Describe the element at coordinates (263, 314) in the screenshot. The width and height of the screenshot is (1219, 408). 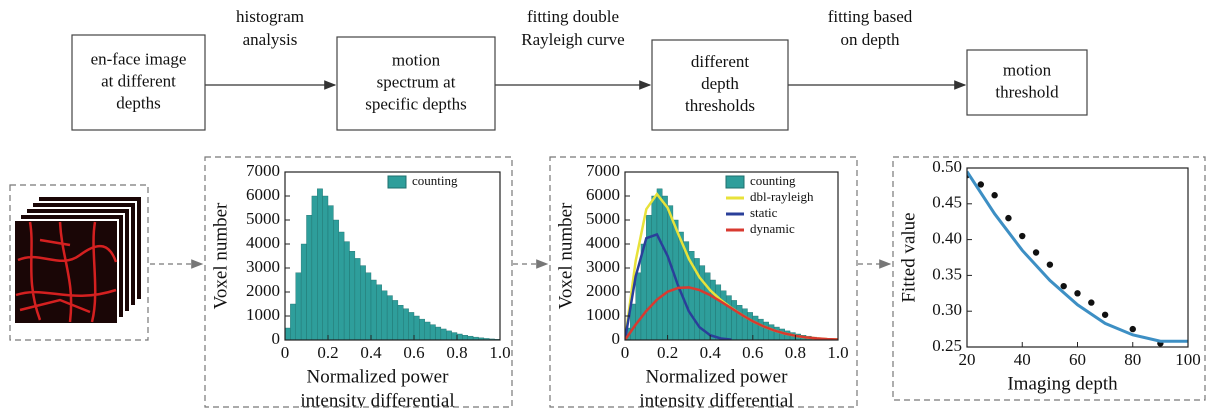
I see `y-tick-label: 1000` at that location.